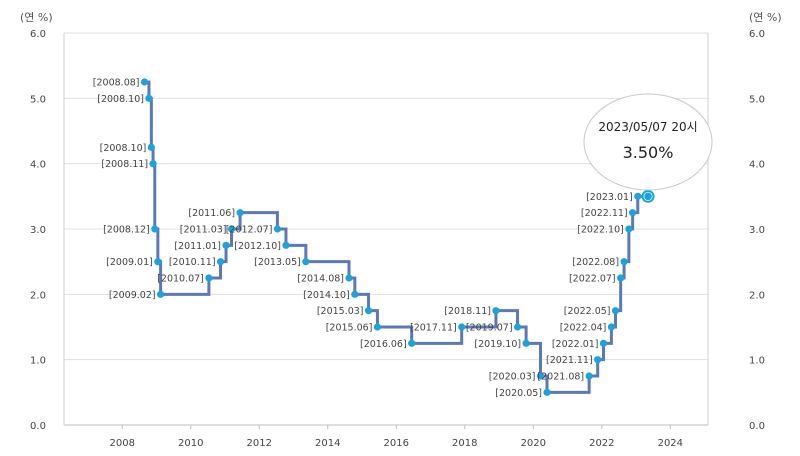  Describe the element at coordinates (190, 443) in the screenshot. I see `x-tick-label: 2010` at that location.